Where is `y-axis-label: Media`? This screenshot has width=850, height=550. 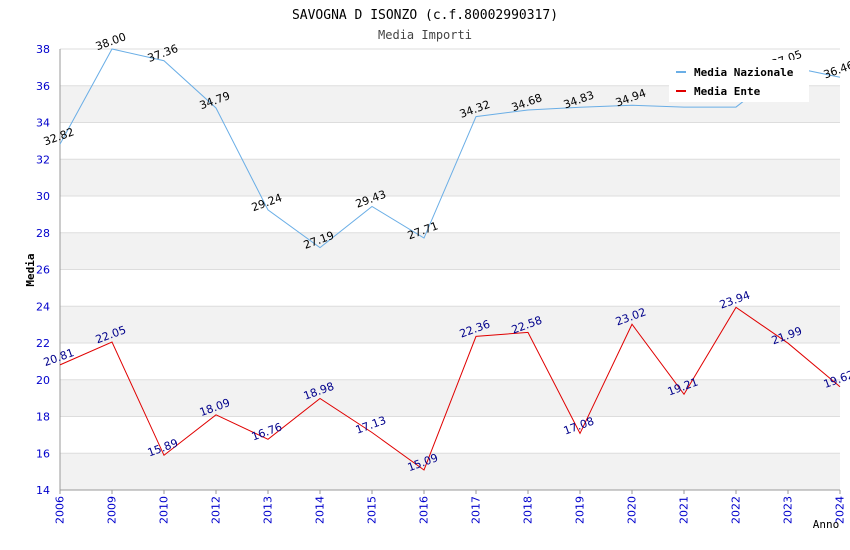 y-axis-label: Media is located at coordinates (30, 269).